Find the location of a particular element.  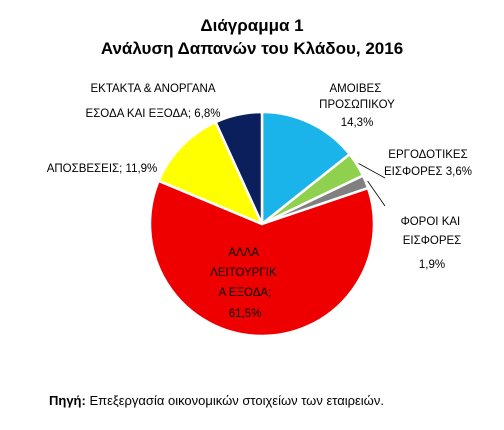

slice-label-foroi: ΦΟΡΟΙ ΚΑΙ ΕΙΣΦΟΡΕΣ is located at coordinates (432, 231).